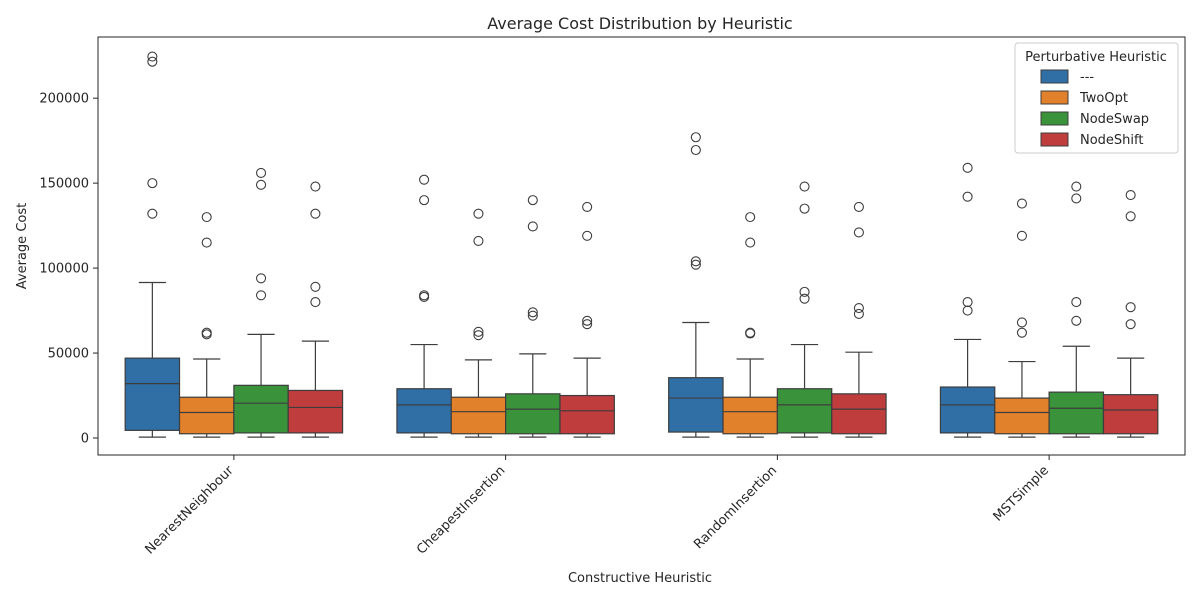 The image size is (1200, 600). I want to click on y-tick-label: 0, so click(85, 439).